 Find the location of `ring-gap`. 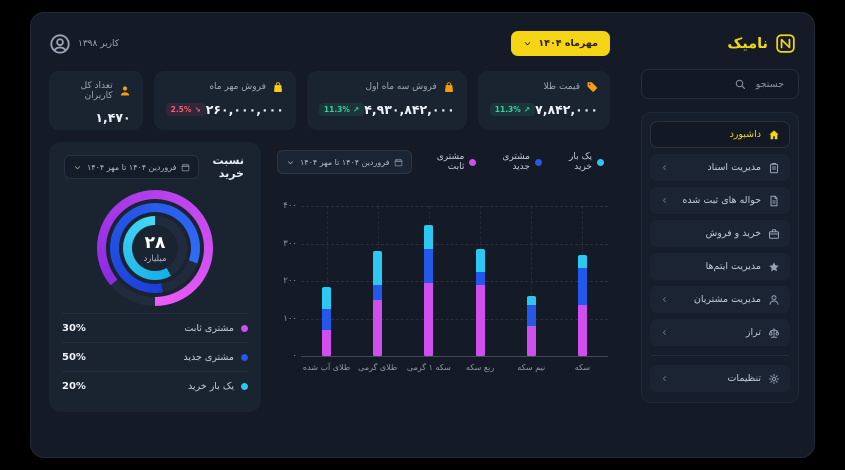

ring-gap is located at coordinates (155, 248).